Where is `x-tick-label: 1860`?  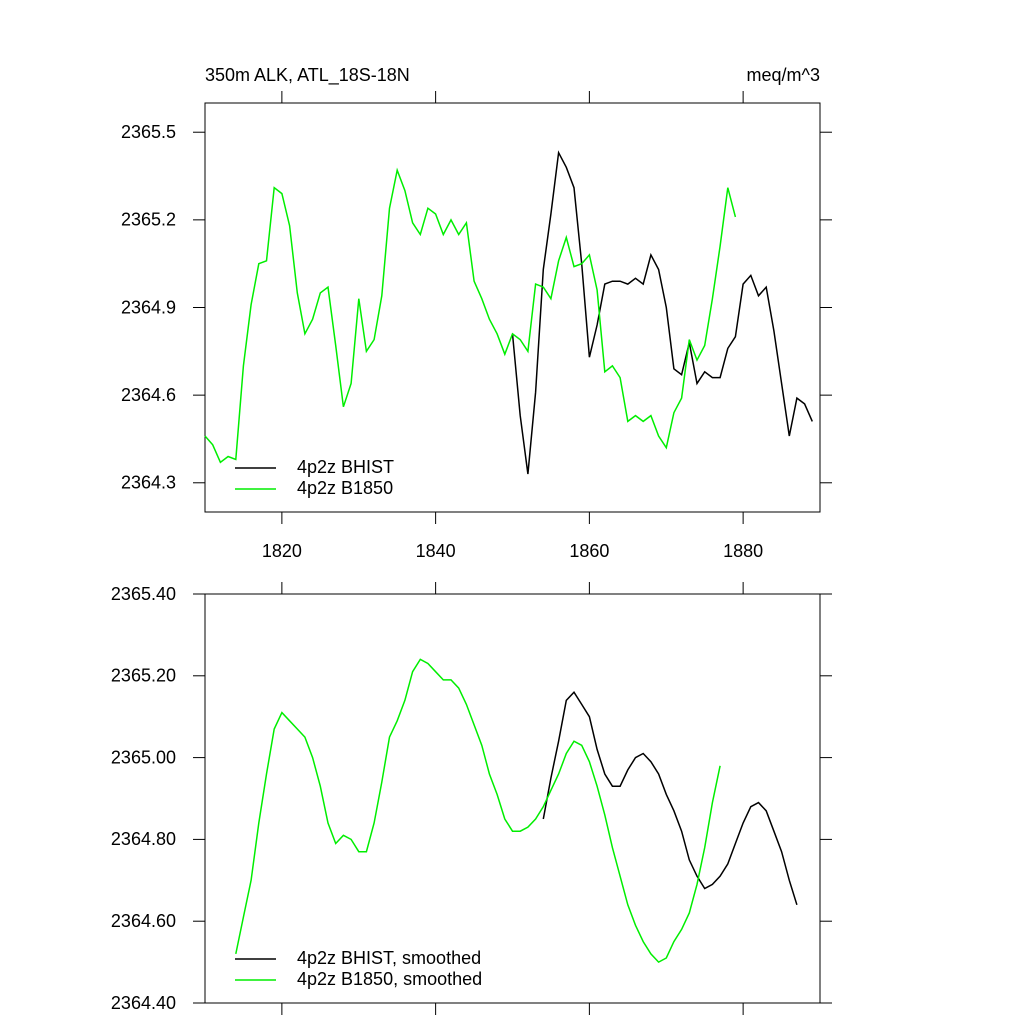
x-tick-label: 1860 is located at coordinates (589, 551).